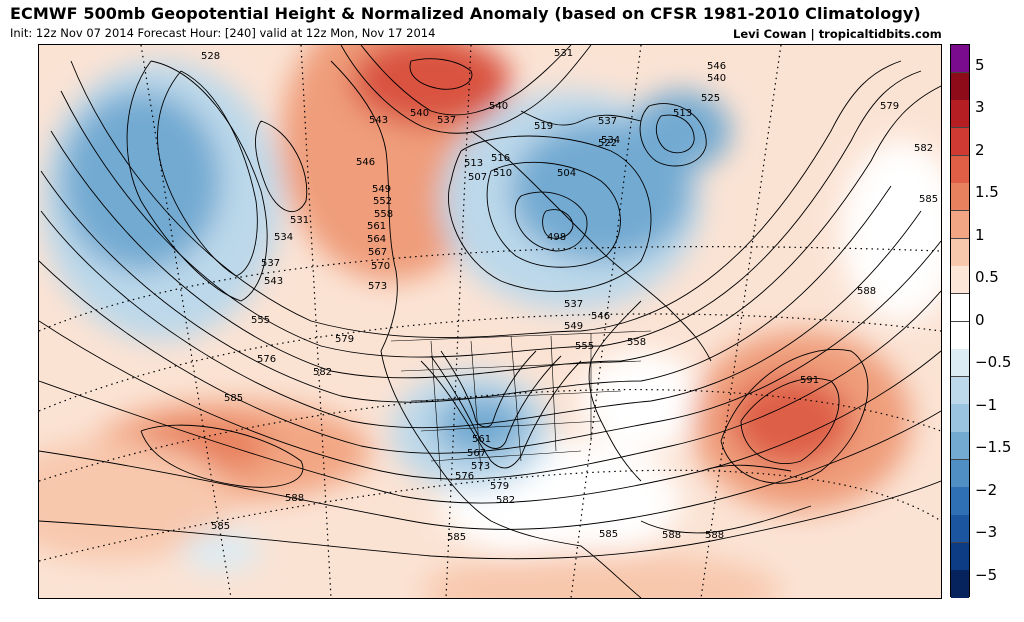 The height and width of the screenshot is (622, 1024). I want to click on colorbar-tick: −5, so click(986, 575).